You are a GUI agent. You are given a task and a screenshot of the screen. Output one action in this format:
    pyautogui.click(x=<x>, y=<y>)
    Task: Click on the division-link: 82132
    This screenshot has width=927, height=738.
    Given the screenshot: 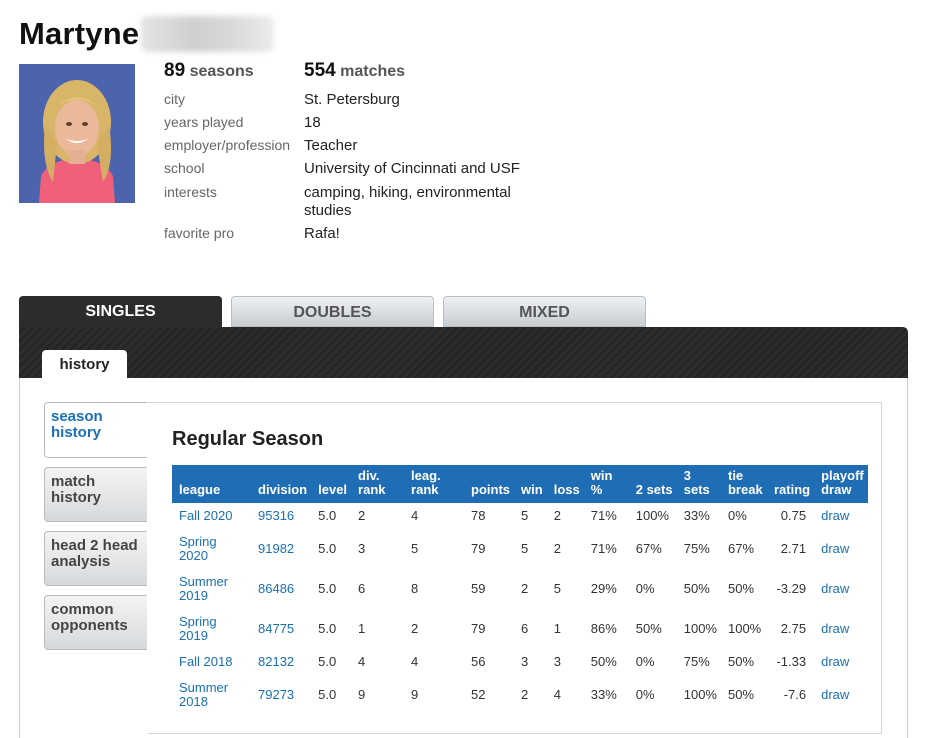 What is the action you would take?
    pyautogui.click(x=276, y=661)
    